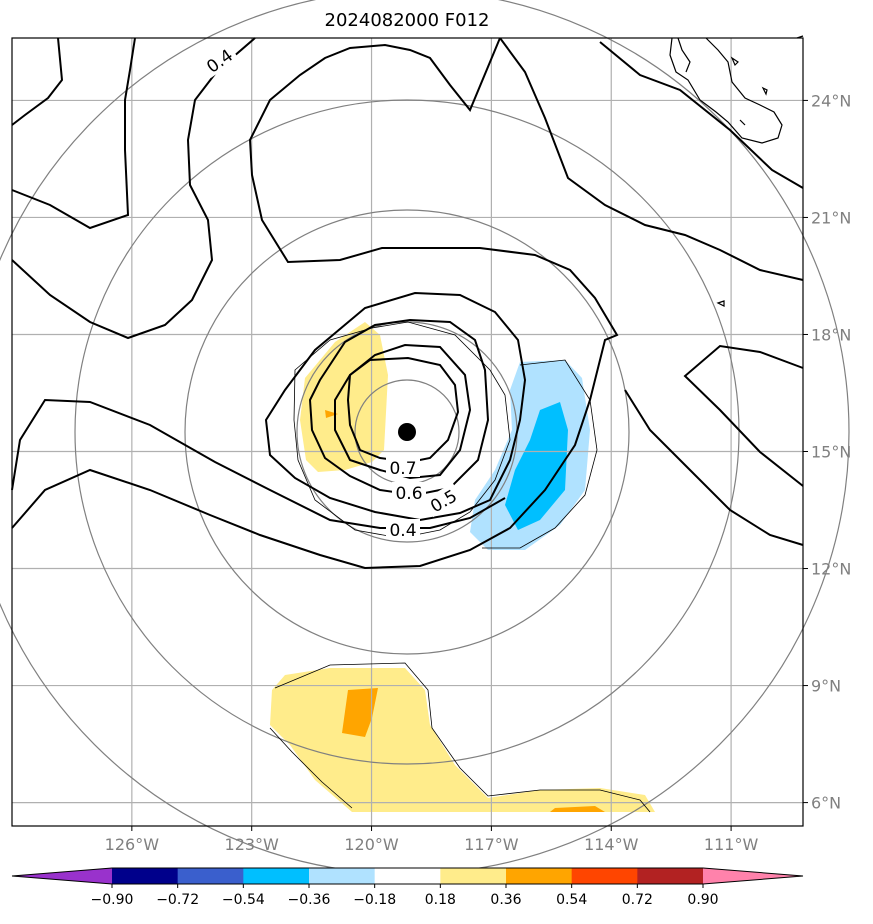  What do you see at coordinates (831, 452) in the screenshot?
I see `lat-tick-label: 15°N` at bounding box center [831, 452].